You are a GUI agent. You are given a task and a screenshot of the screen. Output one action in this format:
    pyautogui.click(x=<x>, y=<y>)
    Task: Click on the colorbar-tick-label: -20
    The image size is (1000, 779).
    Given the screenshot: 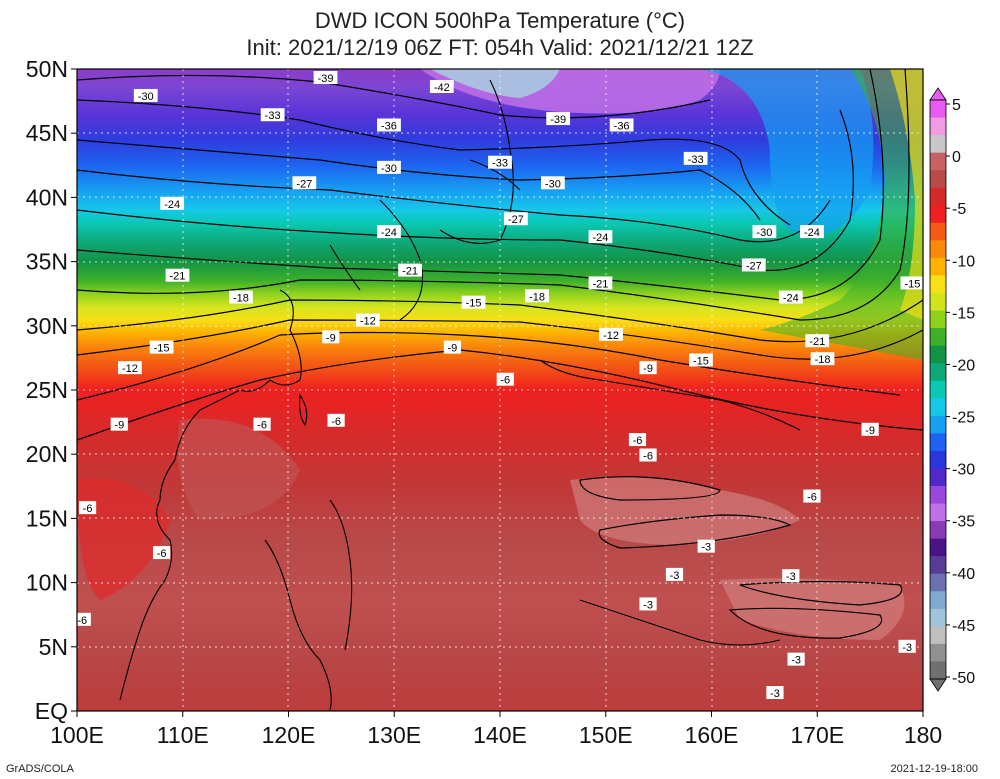 What is the action you would take?
    pyautogui.click(x=963, y=365)
    